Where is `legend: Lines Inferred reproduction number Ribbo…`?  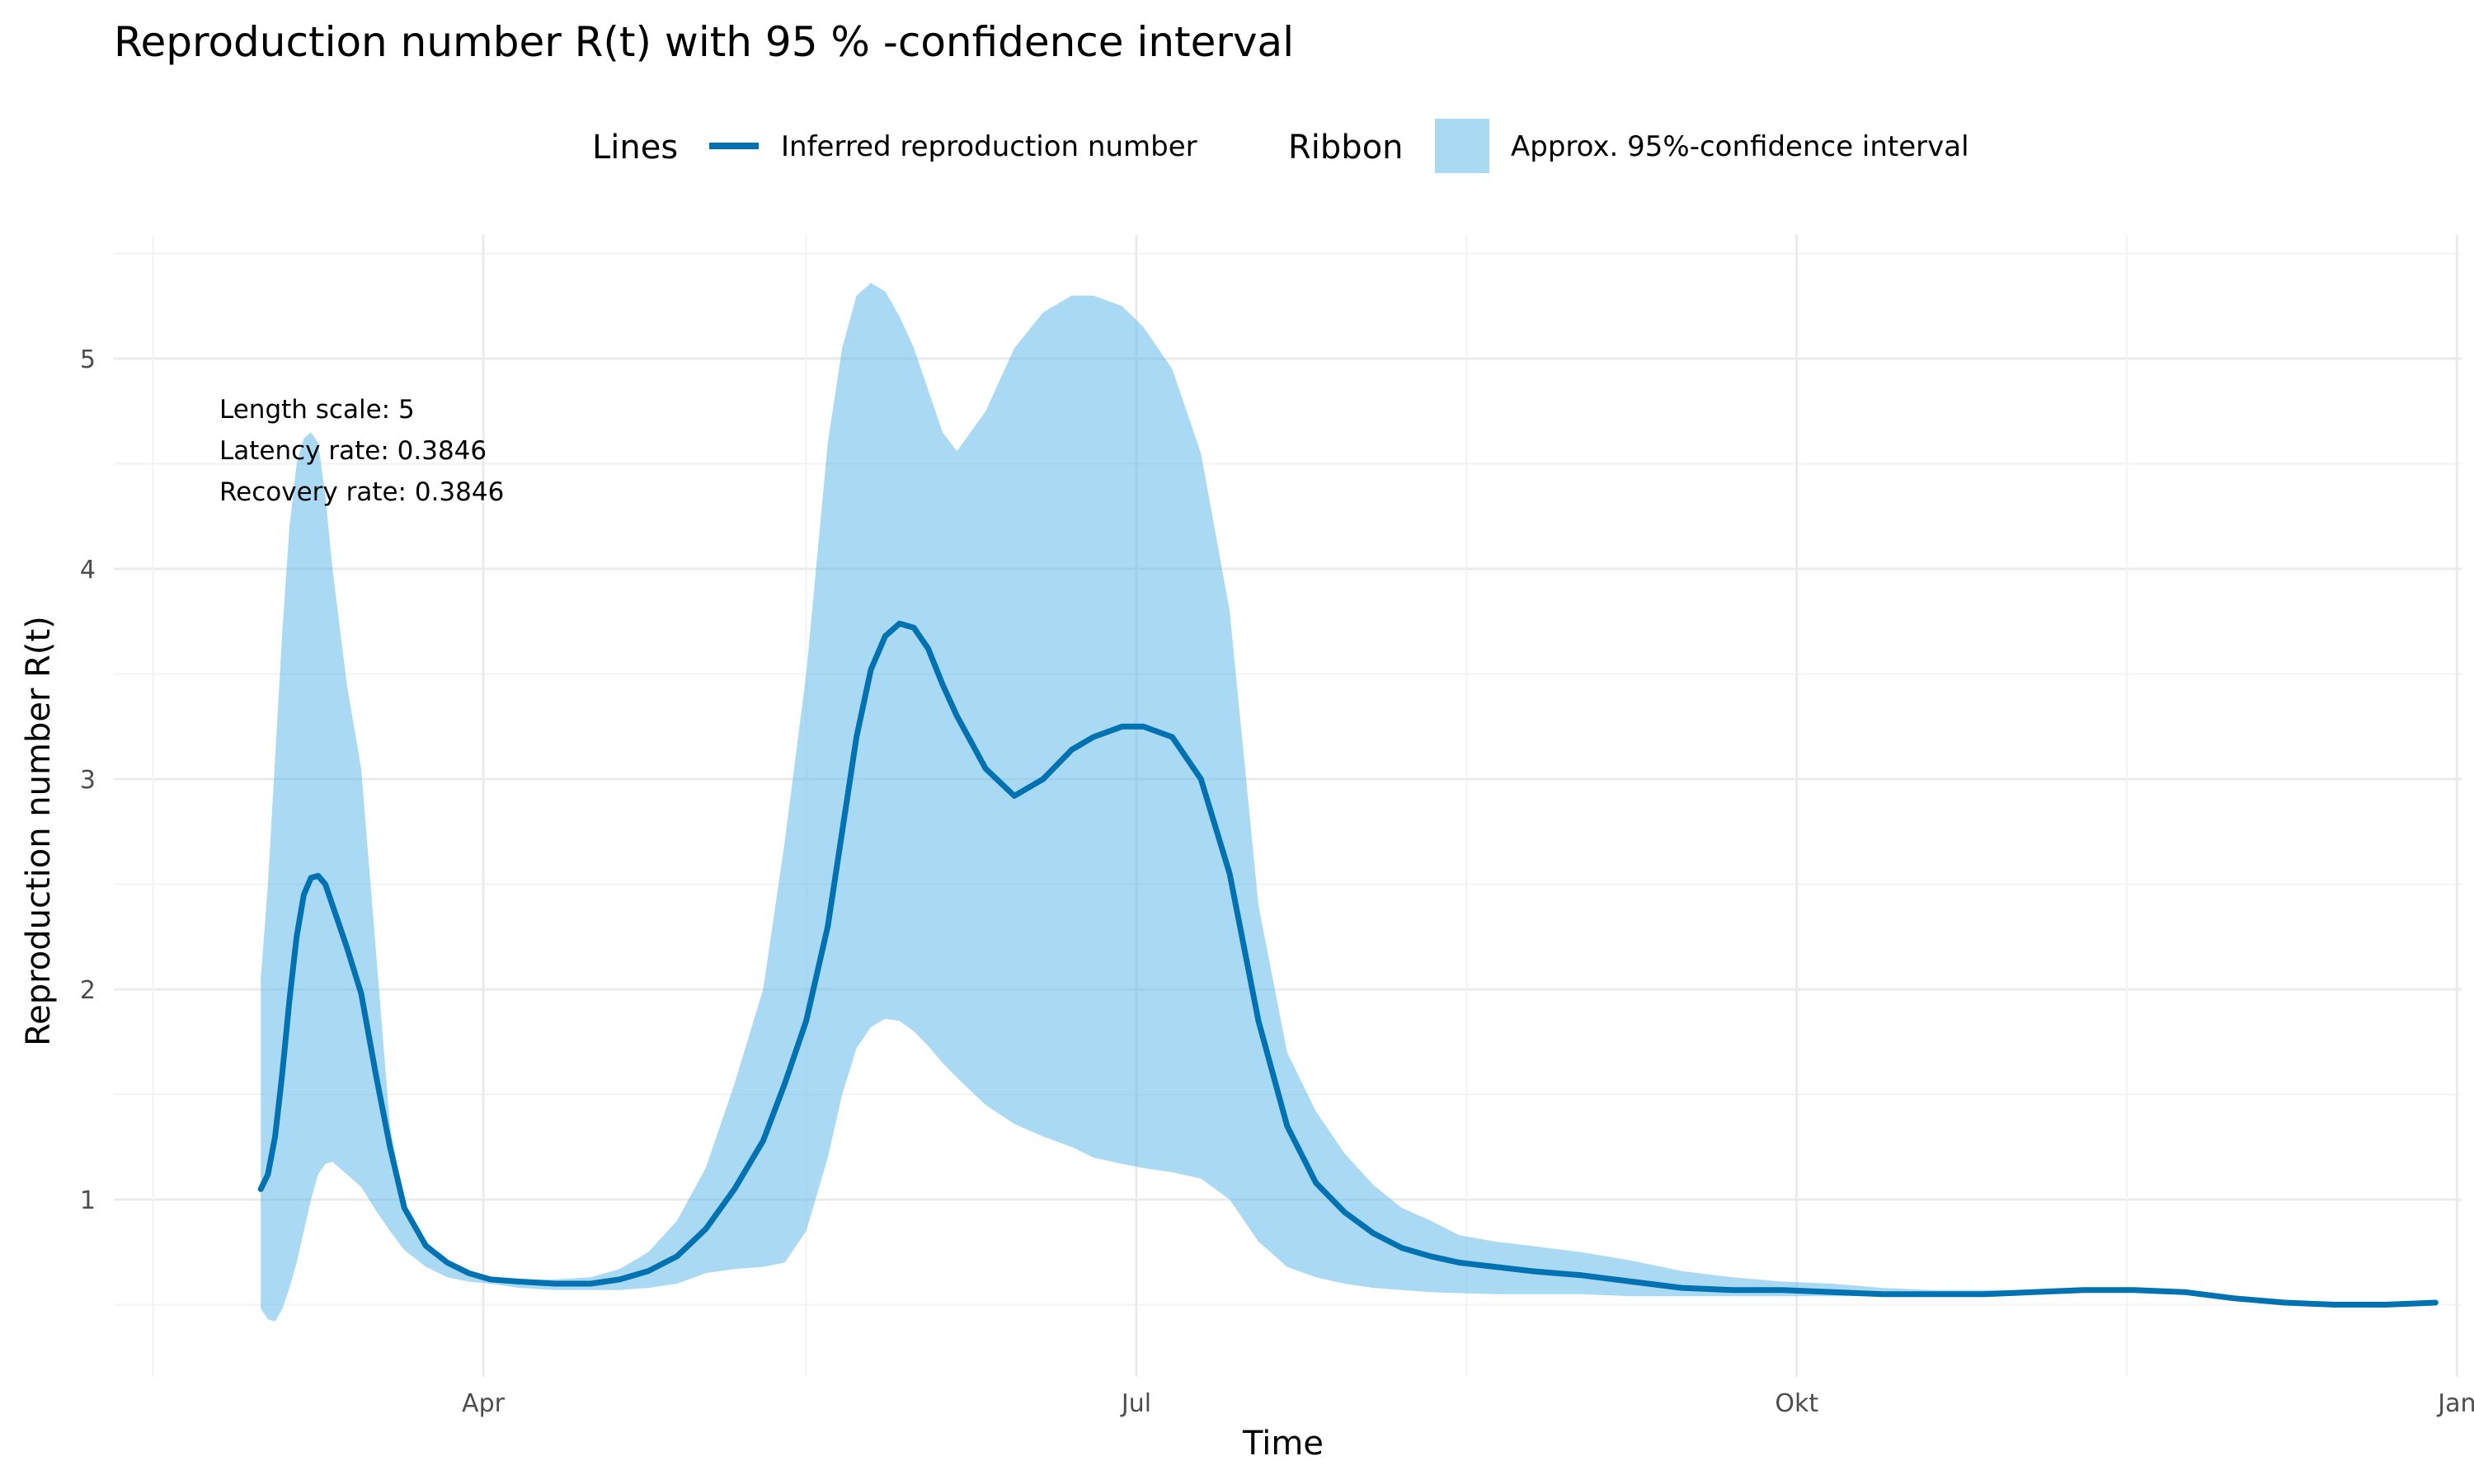
legend: Lines Inferred reproduction number Ribbo… is located at coordinates (1280, 146).